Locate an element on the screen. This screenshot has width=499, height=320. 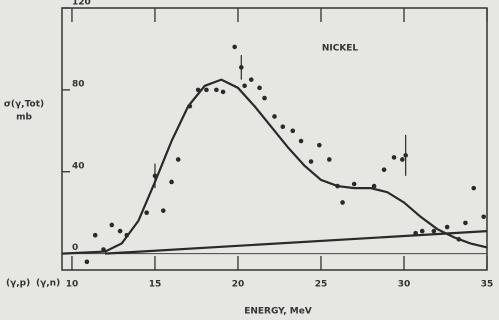
y-tick-label: 80 is located at coordinates (78, 84).